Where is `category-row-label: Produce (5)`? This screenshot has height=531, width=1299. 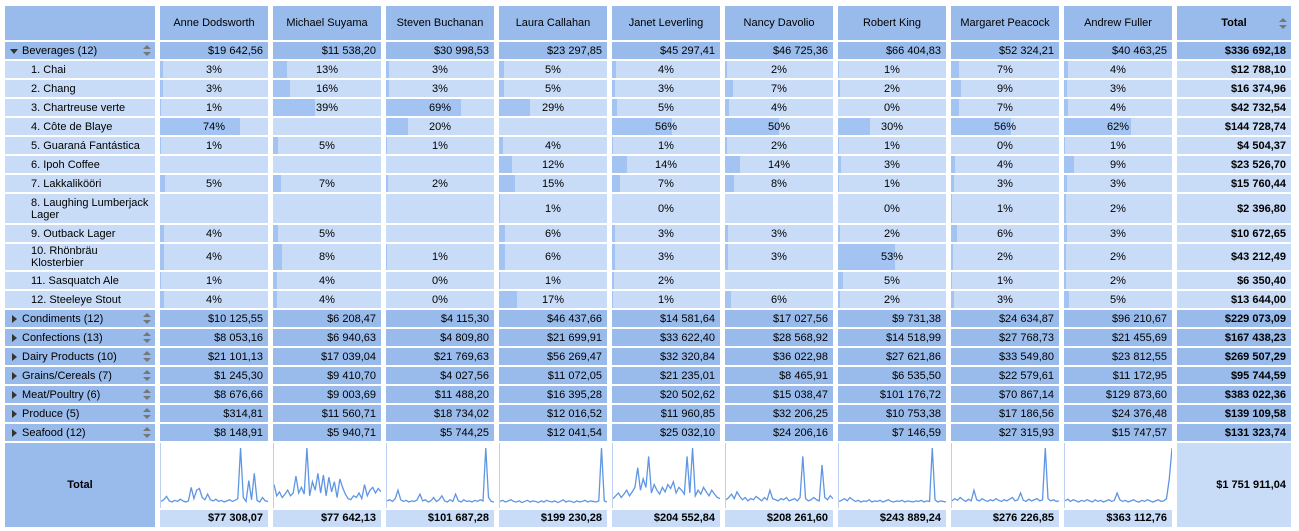 category-row-label: Produce (5) is located at coordinates (80, 413).